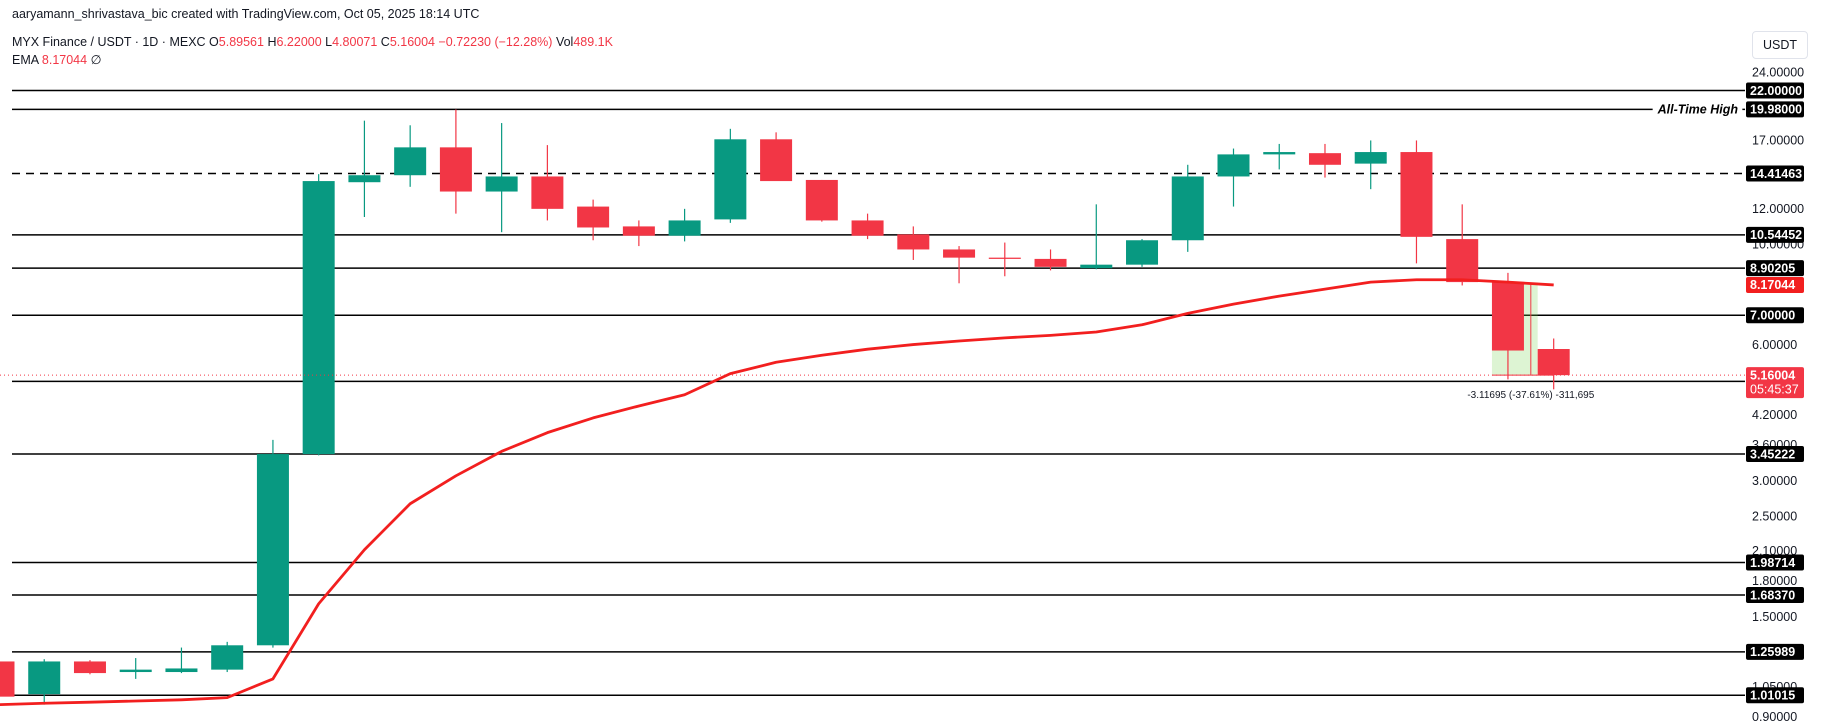  I want to click on y-tick-label: 12.00000, so click(1778, 209).